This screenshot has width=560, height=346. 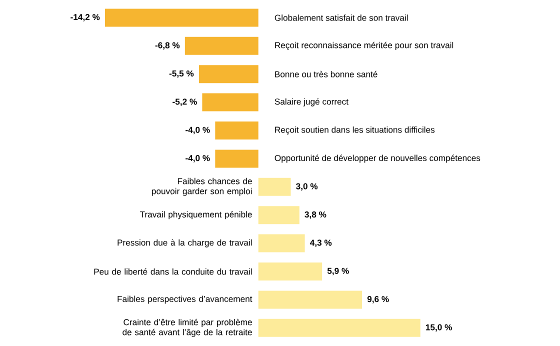 What do you see at coordinates (85, 18) in the screenshot?
I see `data-label: -14,2 %` at bounding box center [85, 18].